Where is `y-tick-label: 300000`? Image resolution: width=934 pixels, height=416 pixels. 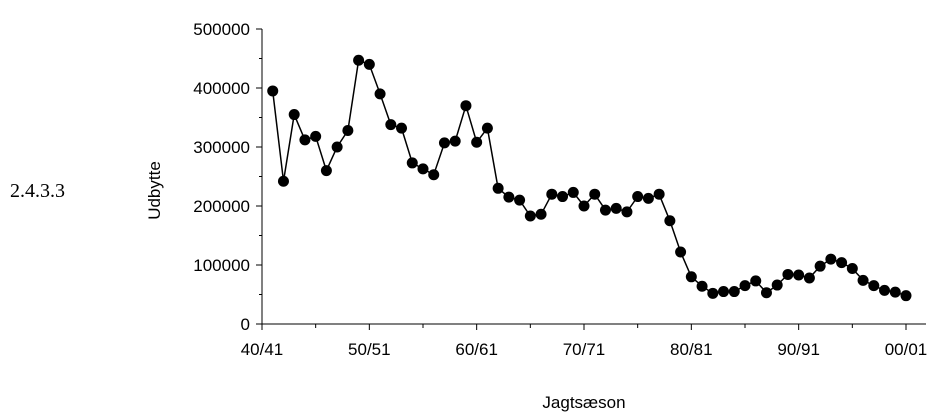
y-tick-label: 300000 is located at coordinates (221, 147).